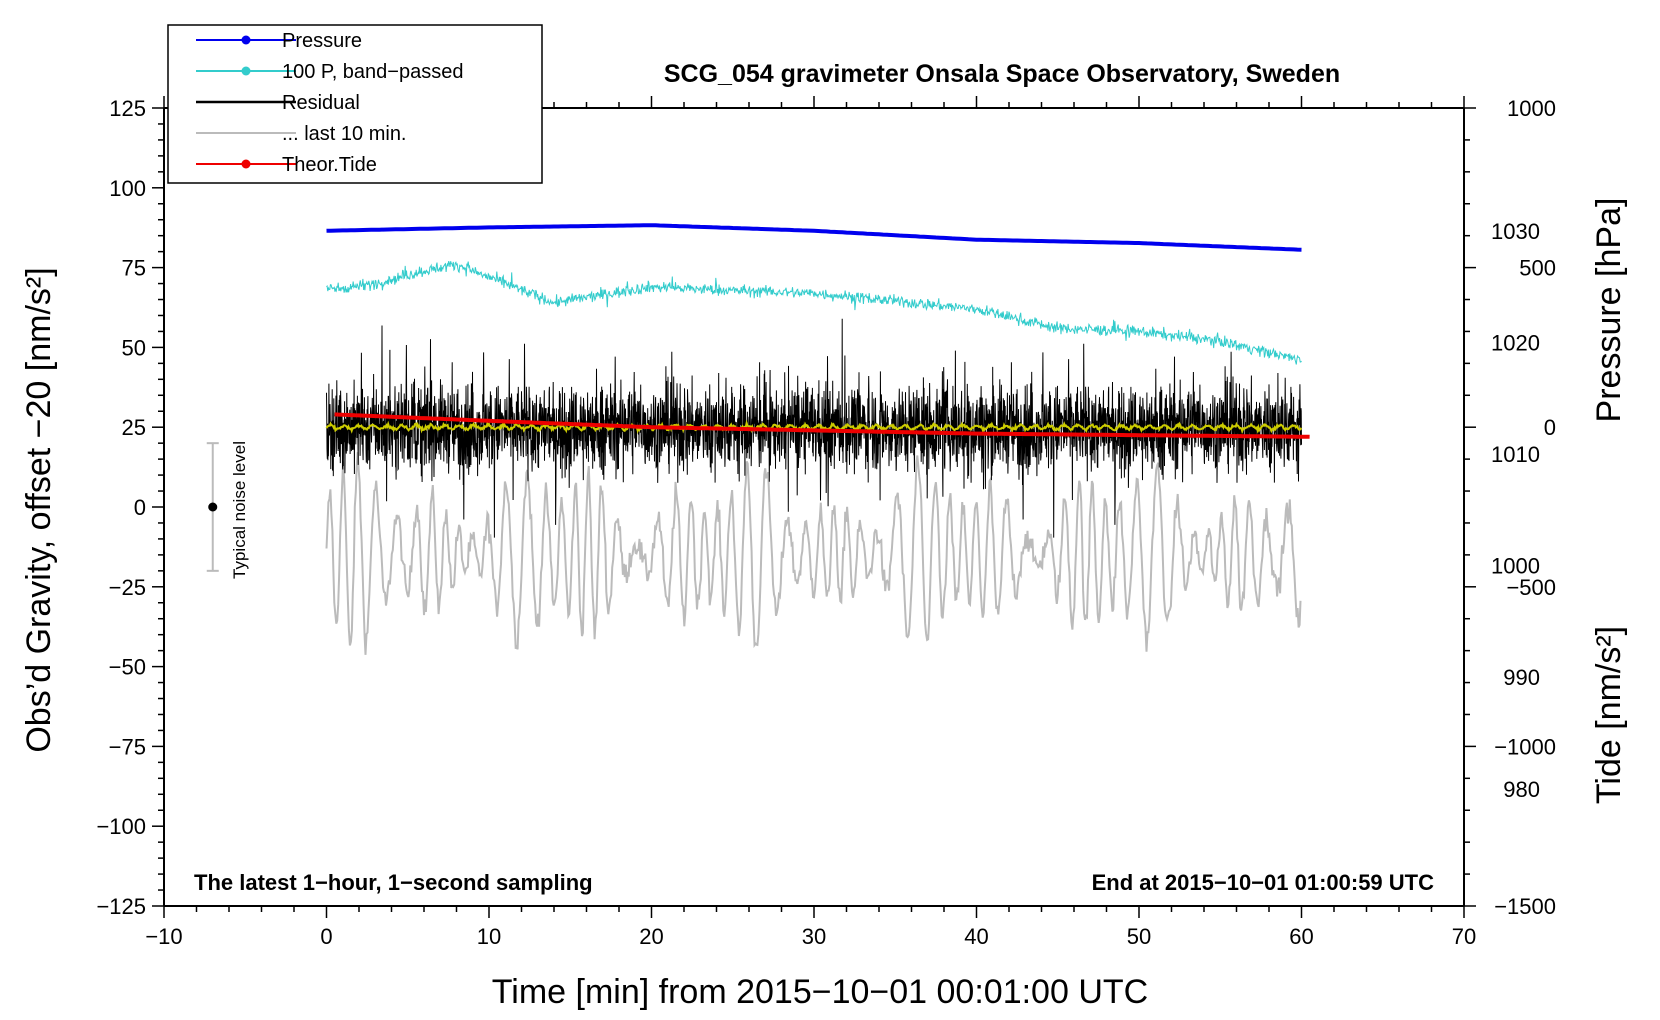 The image size is (1660, 1020). I want to click on legend-item: ... last 10 min., so click(301, 134).